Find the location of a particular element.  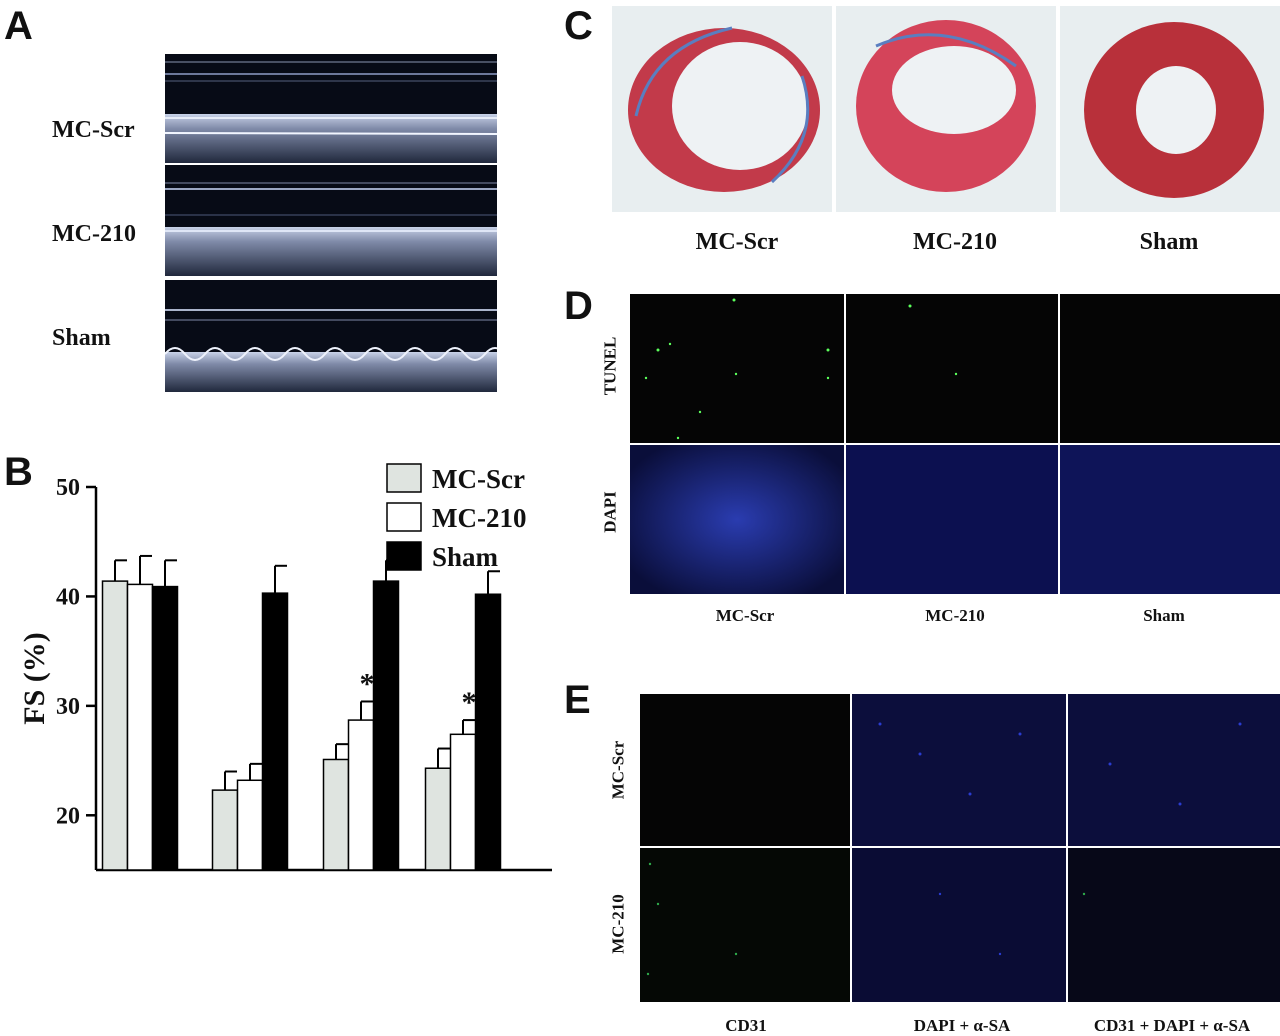

bar-sham-w4 is located at coordinates (386, 725).